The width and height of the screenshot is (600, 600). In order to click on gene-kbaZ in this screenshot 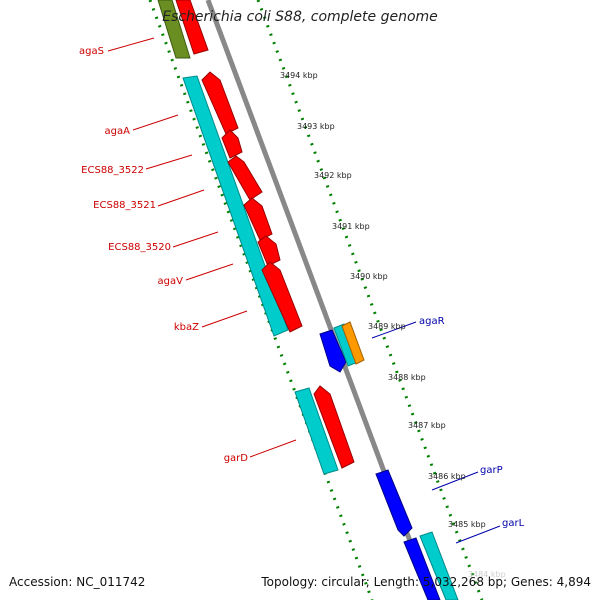, I will do `click(282, 297)`.